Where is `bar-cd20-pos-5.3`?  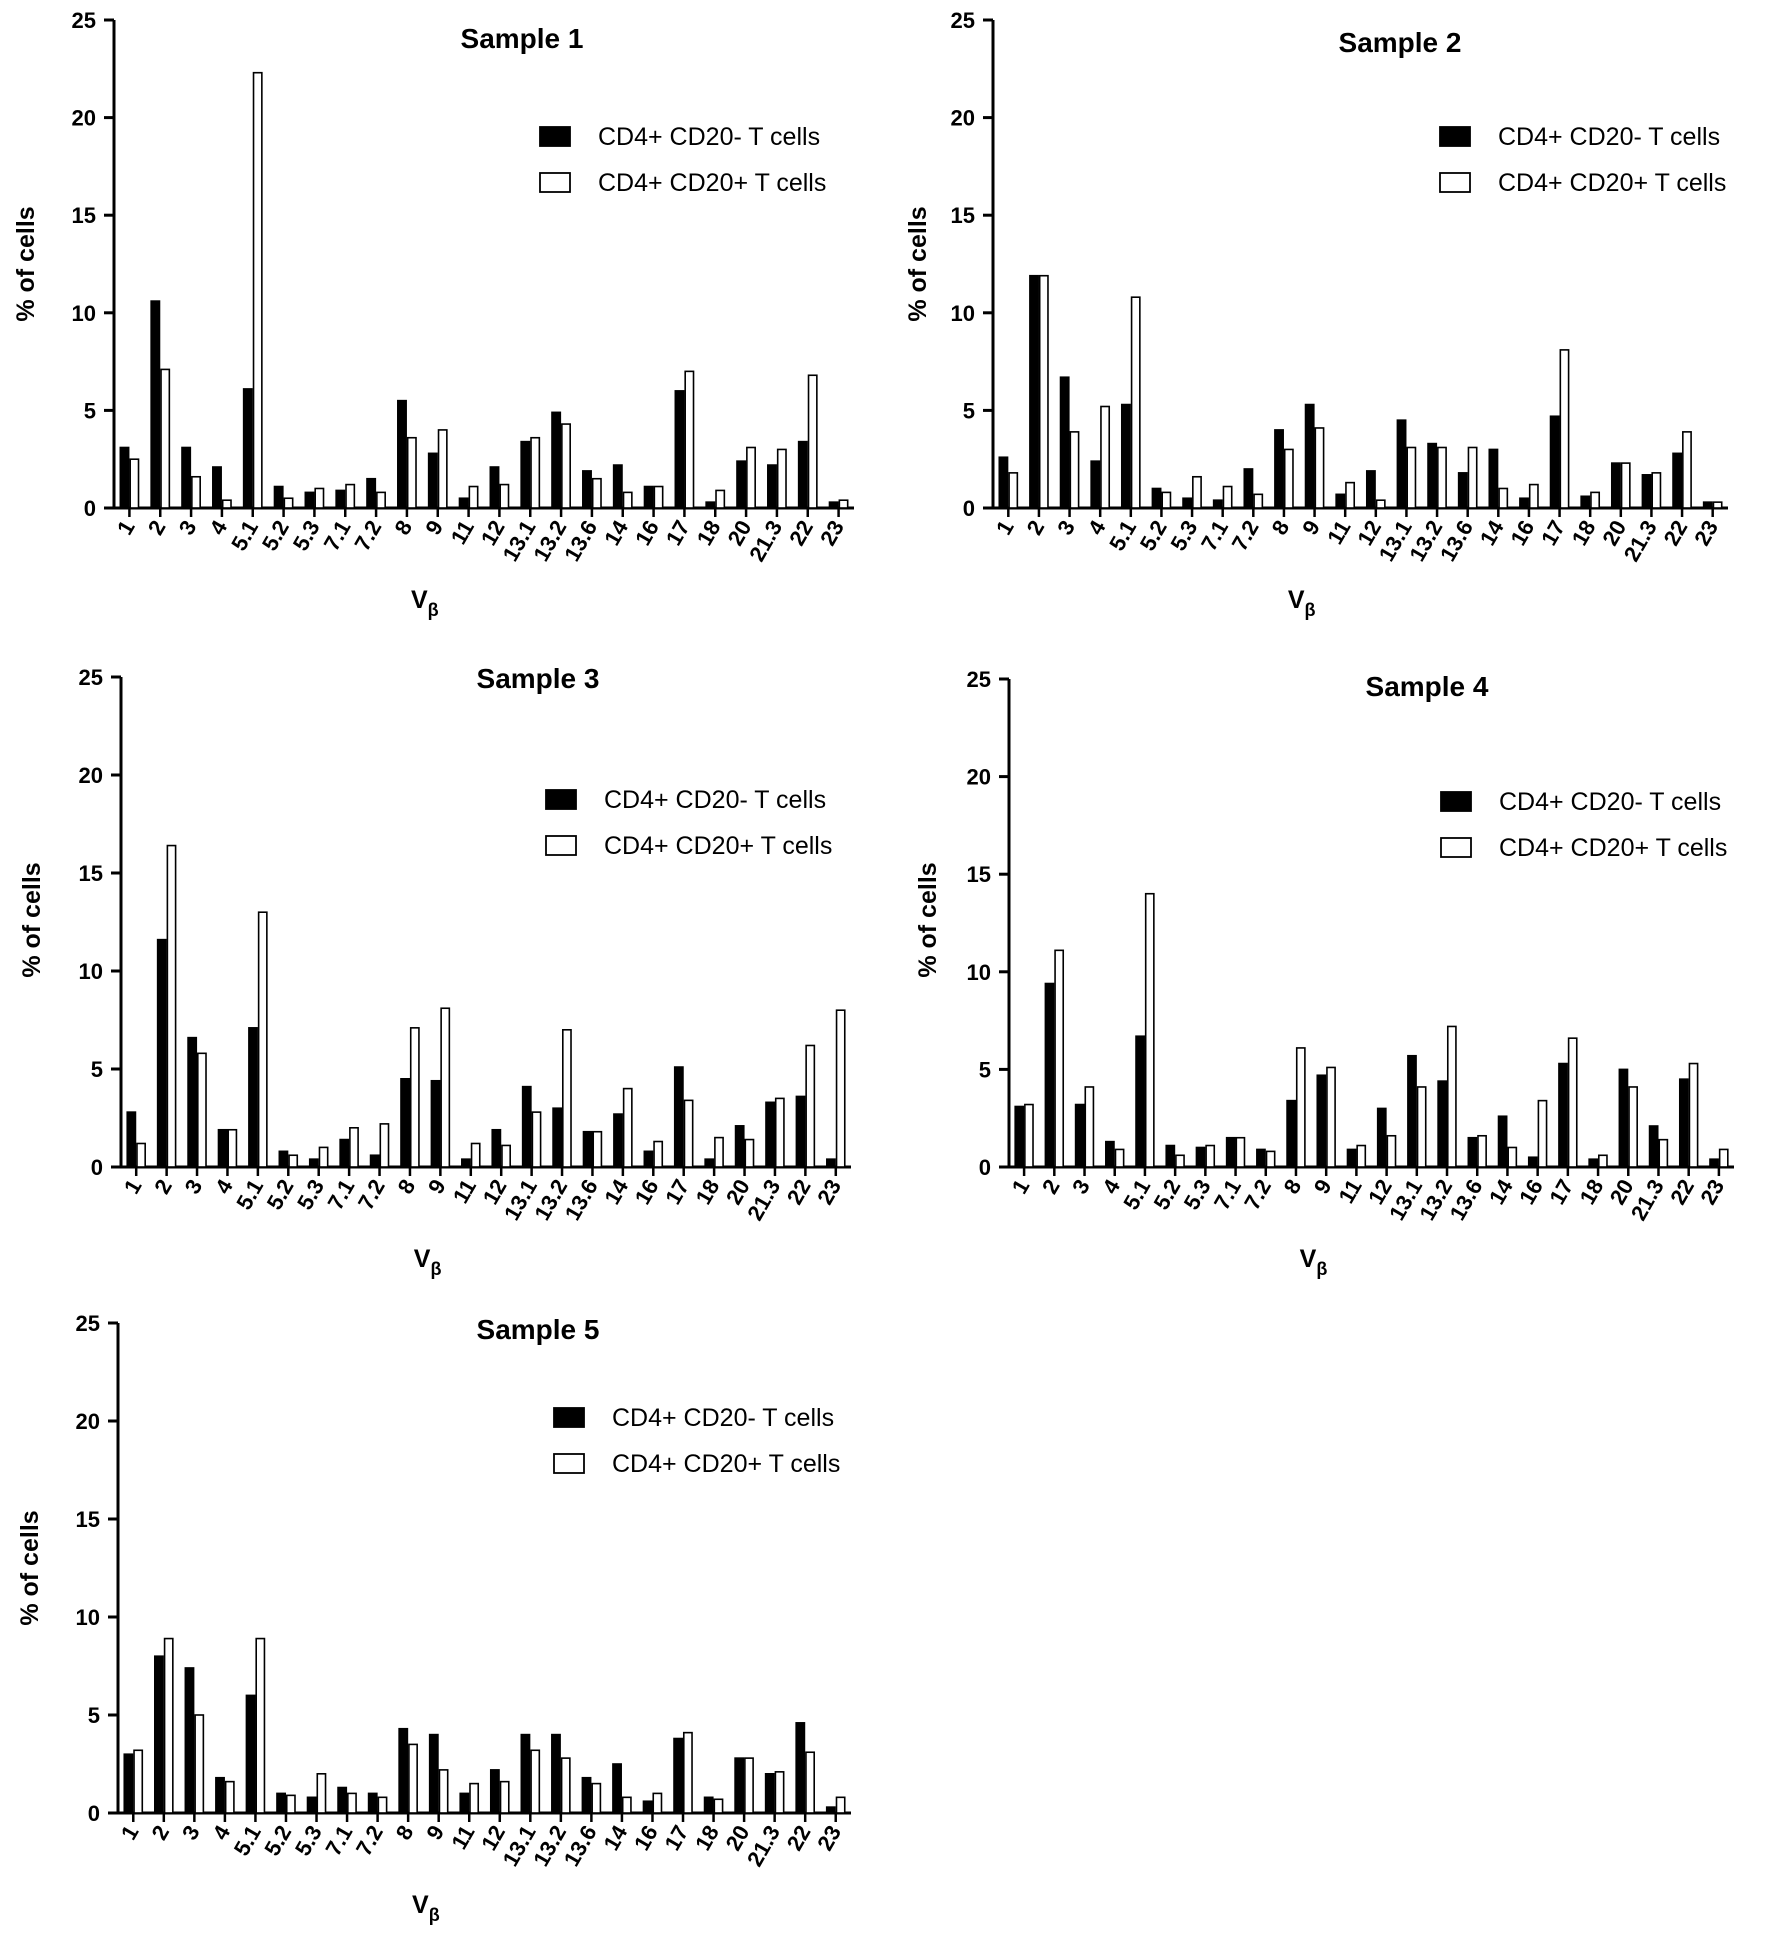
bar-cd20-pos-5.3 is located at coordinates (1197, 492).